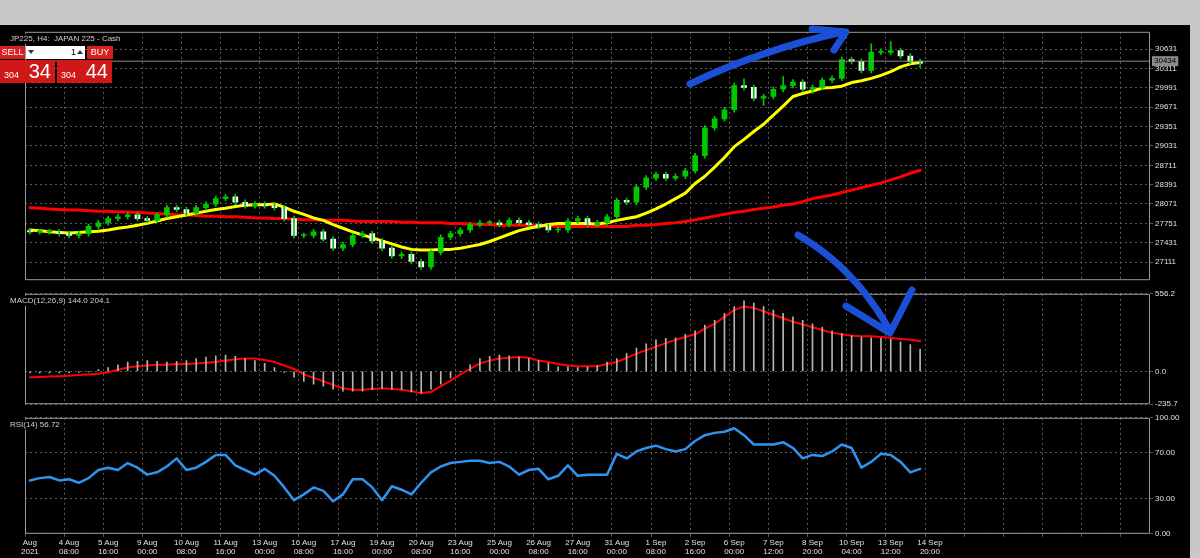  I want to click on x-tick-label: 10 Sep 04:00, so click(851, 547).